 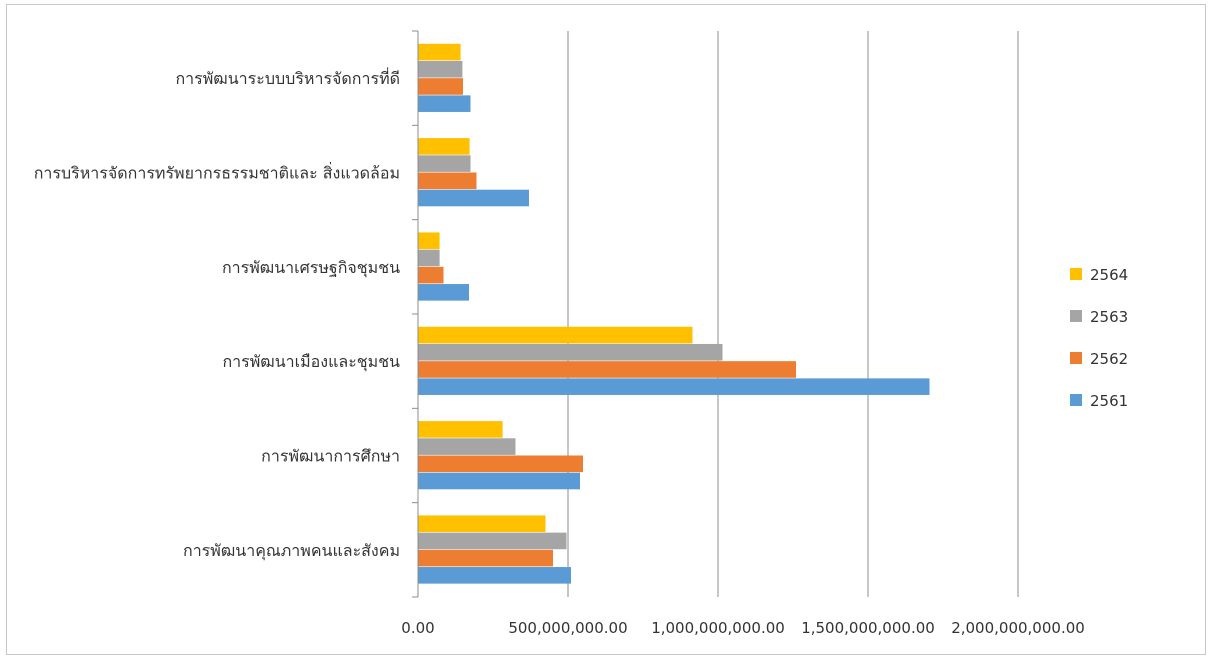 What do you see at coordinates (330, 456) in the screenshot?
I see `category-label: การพัฒนาการศึกษา` at bounding box center [330, 456].